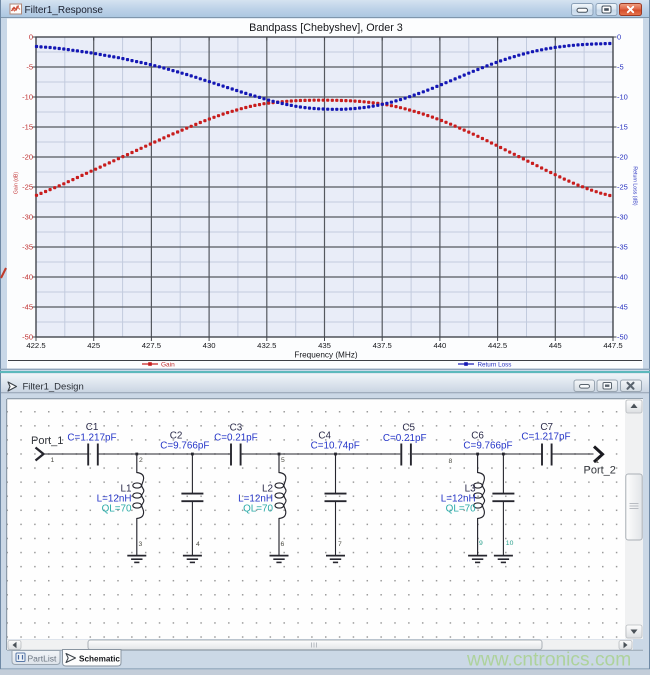  What do you see at coordinates (198, 544) in the screenshot?
I see `svg-text: 4` at bounding box center [198, 544].